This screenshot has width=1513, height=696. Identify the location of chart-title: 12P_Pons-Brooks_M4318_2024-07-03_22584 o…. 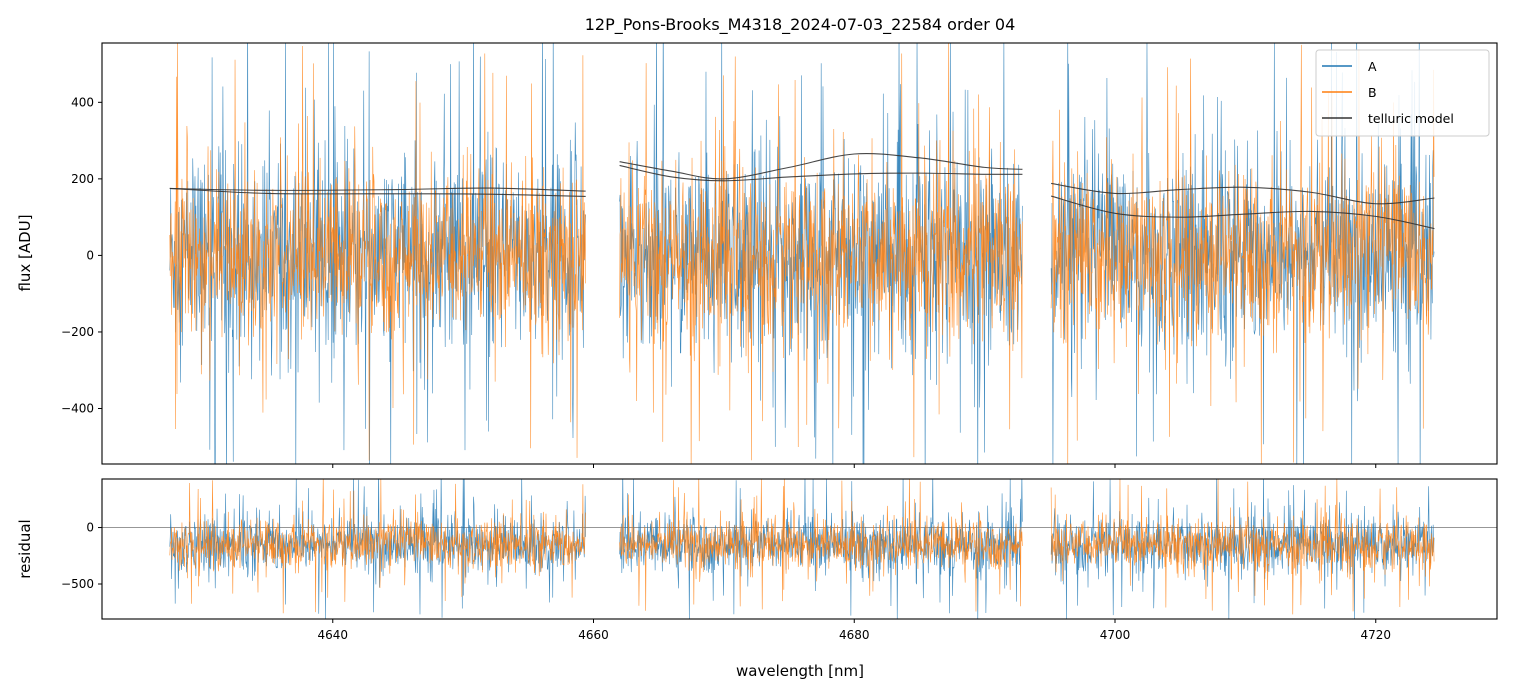
(800, 25).